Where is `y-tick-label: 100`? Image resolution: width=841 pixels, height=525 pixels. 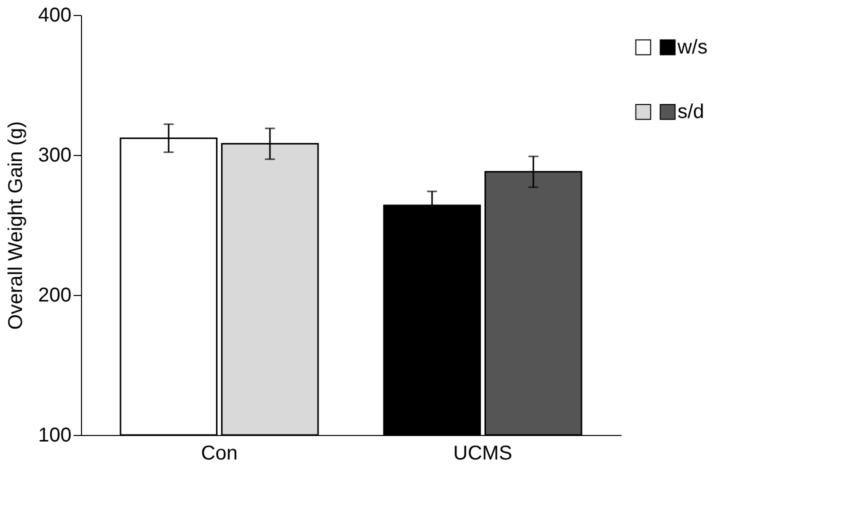 y-tick-label: 100 is located at coordinates (55, 435).